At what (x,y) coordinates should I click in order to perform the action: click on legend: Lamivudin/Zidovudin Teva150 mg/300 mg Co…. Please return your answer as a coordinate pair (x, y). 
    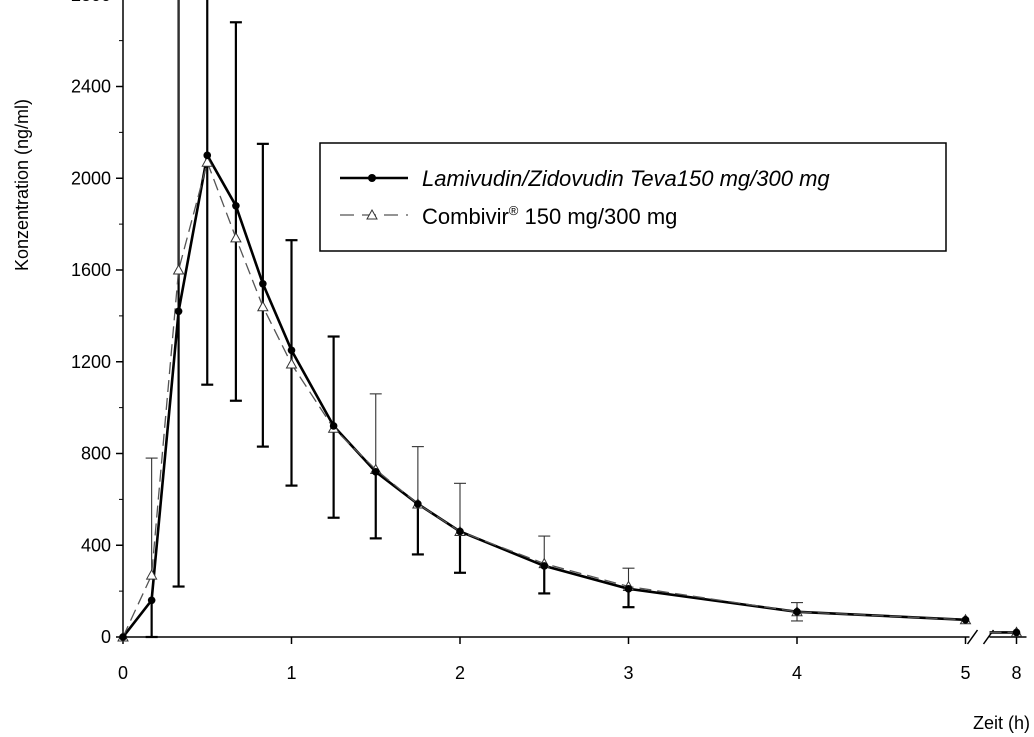
    Looking at the image, I should click on (633, 197).